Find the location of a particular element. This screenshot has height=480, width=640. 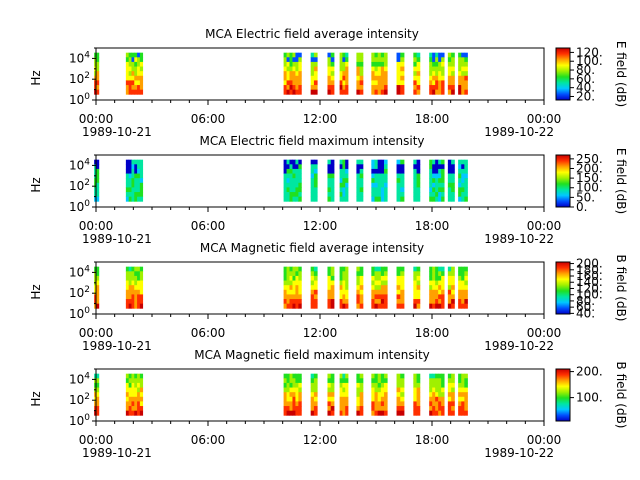

panel-title: MCA Magnetic field maximum intensity is located at coordinates (312, 355).